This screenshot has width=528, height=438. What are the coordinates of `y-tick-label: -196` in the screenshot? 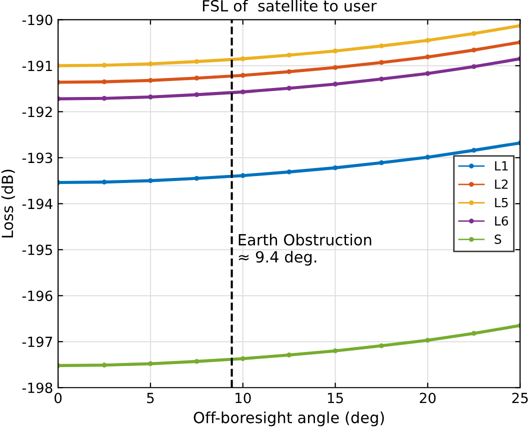 It's located at (37, 296).